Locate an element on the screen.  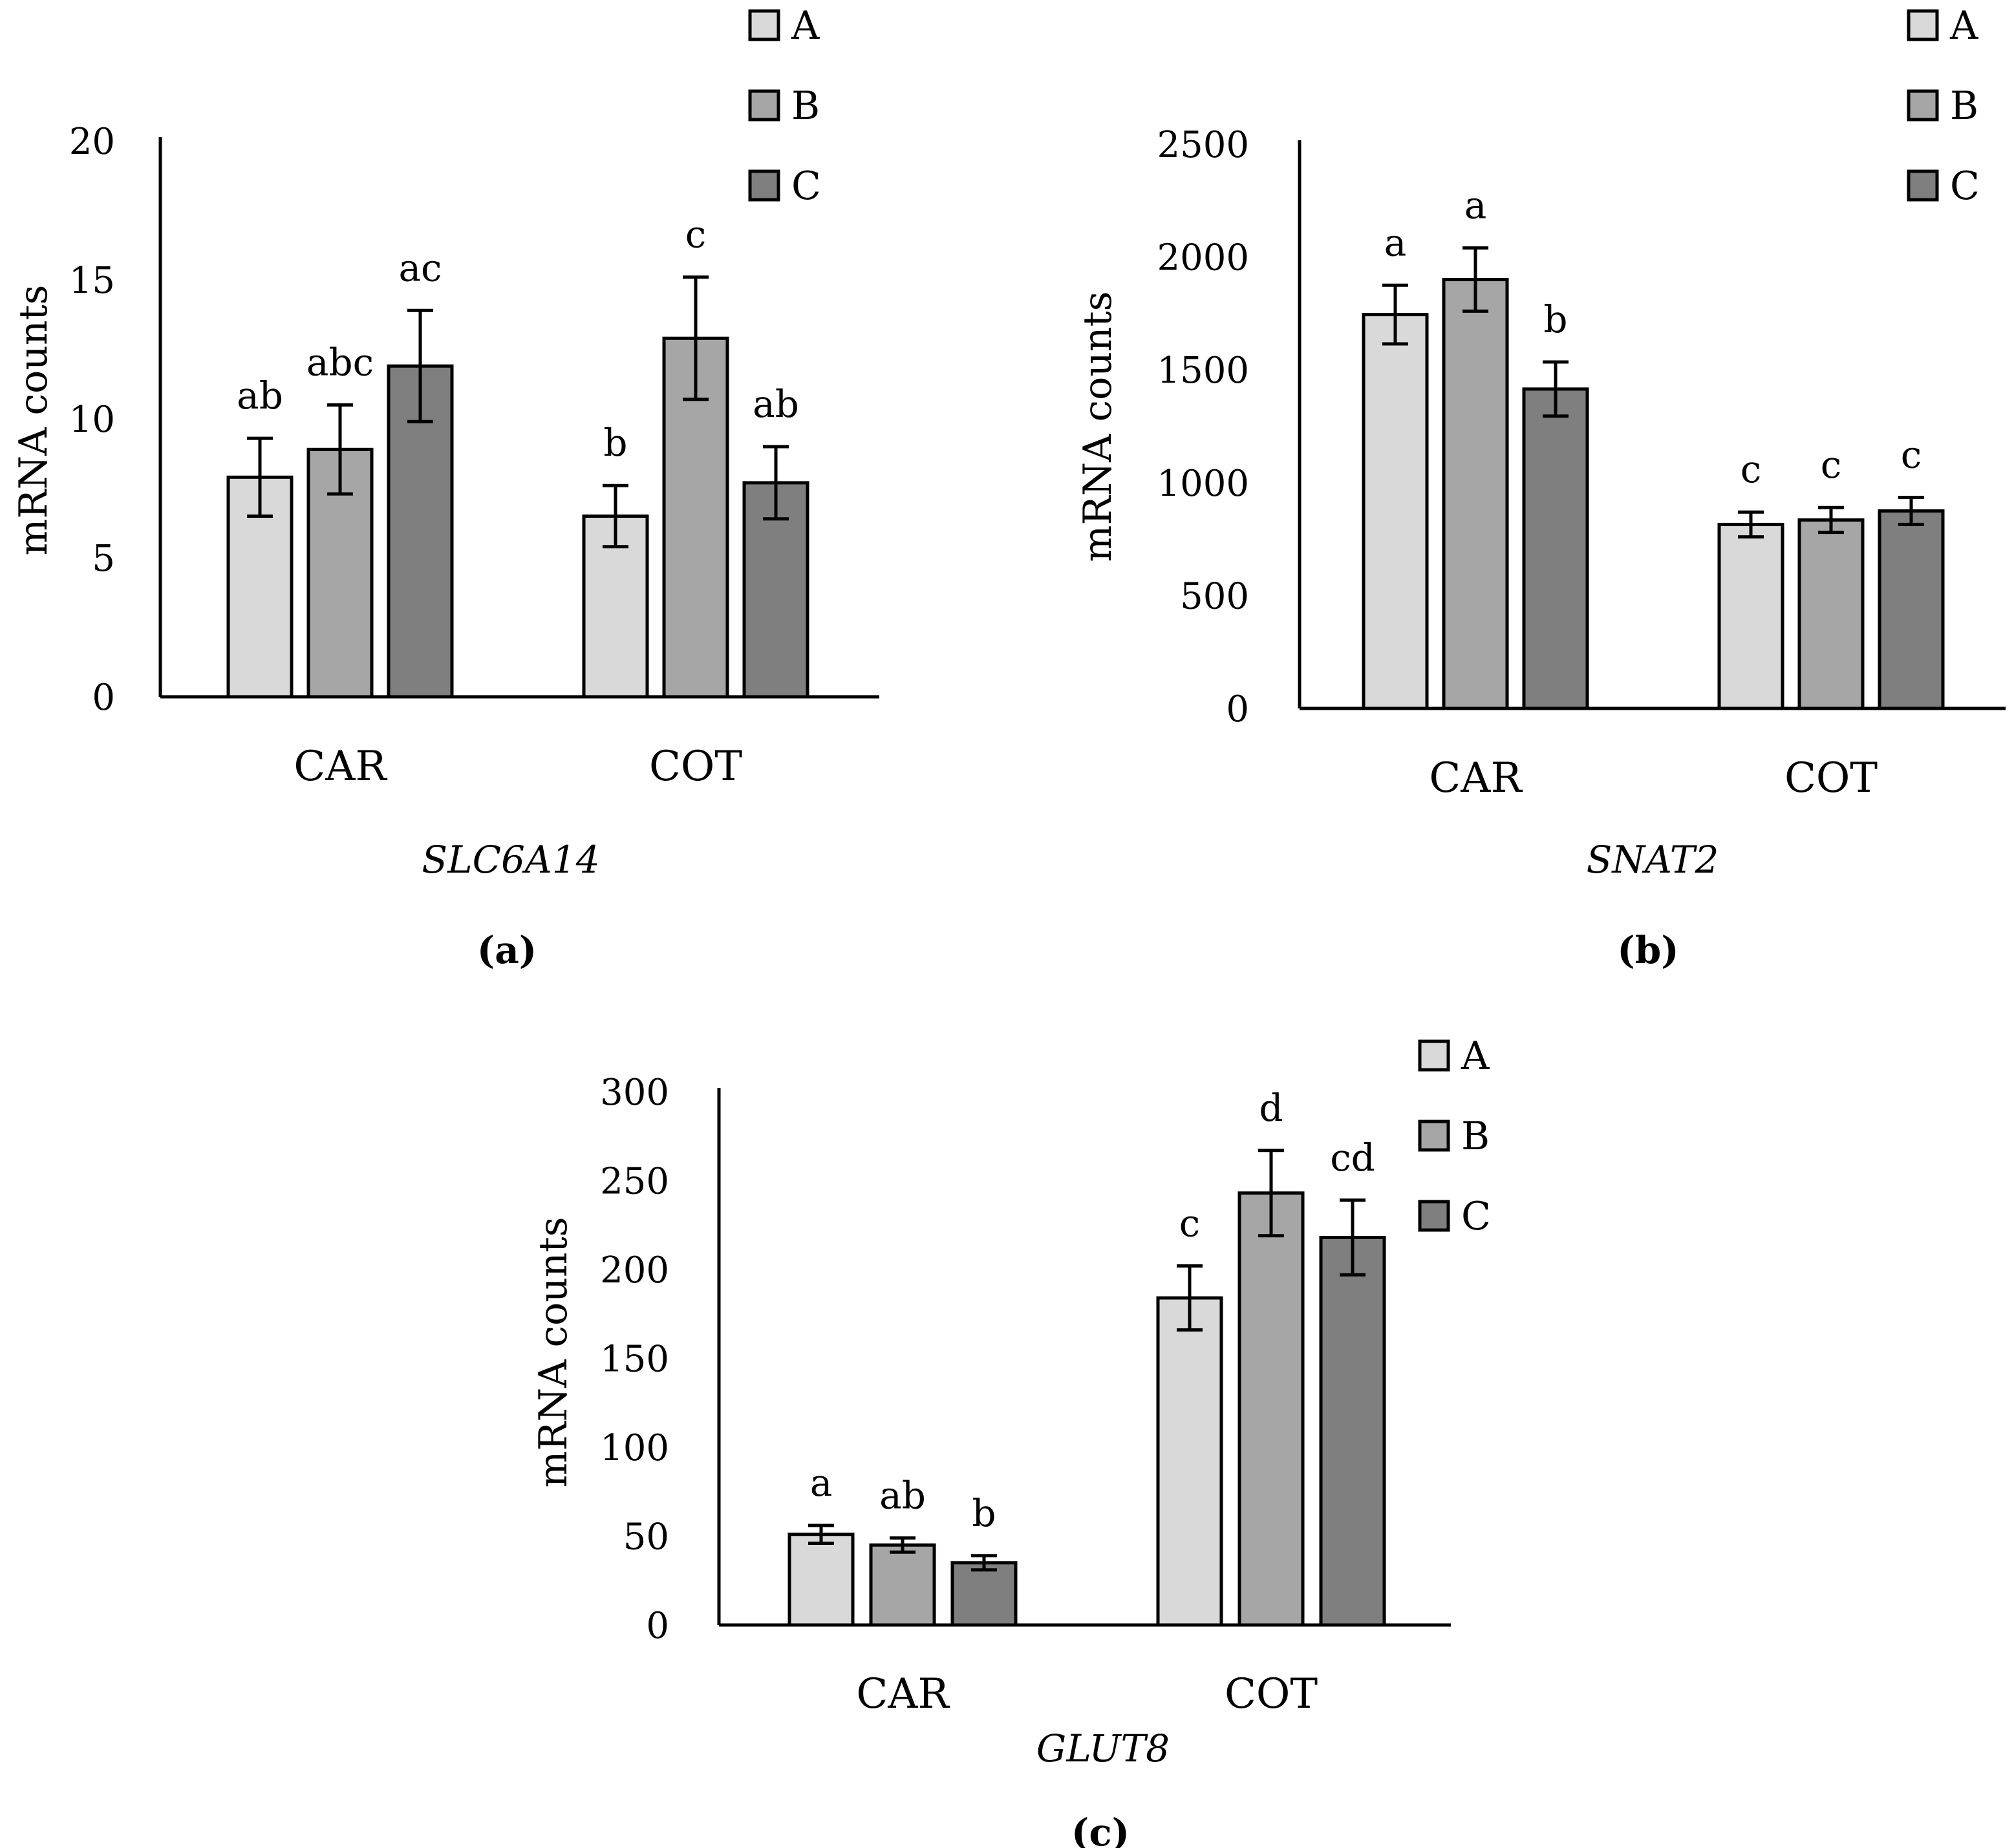
y-tick-label: 300 is located at coordinates (634, 1093).